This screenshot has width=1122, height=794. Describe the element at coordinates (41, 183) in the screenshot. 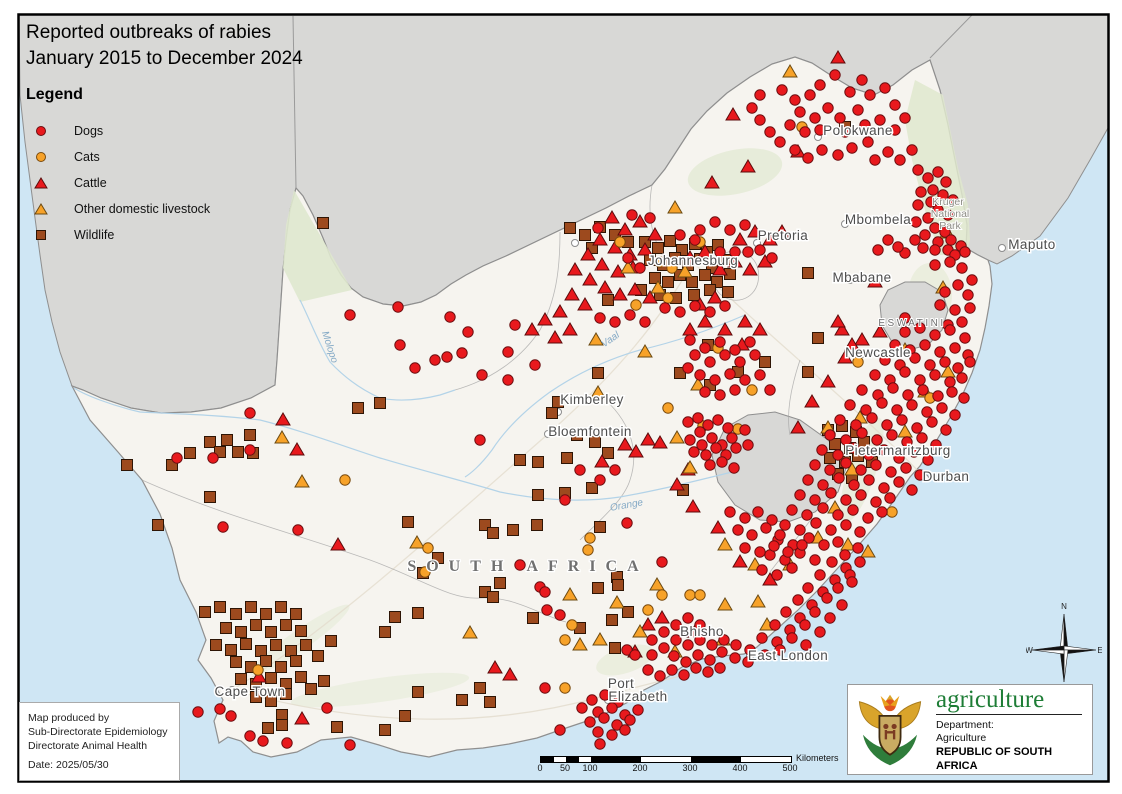

I see `cattle-marker-icon` at that location.